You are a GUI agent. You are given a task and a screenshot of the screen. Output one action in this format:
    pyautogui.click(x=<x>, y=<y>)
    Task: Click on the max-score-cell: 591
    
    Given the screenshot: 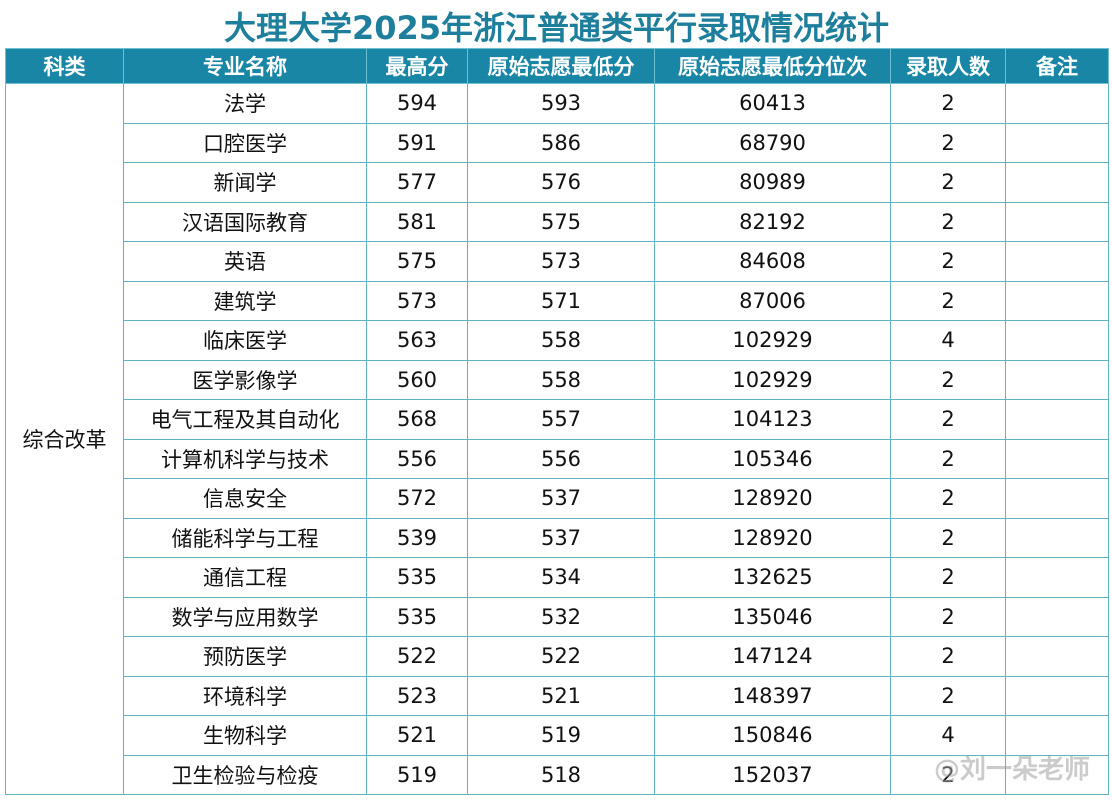 What is the action you would take?
    pyautogui.click(x=417, y=142)
    